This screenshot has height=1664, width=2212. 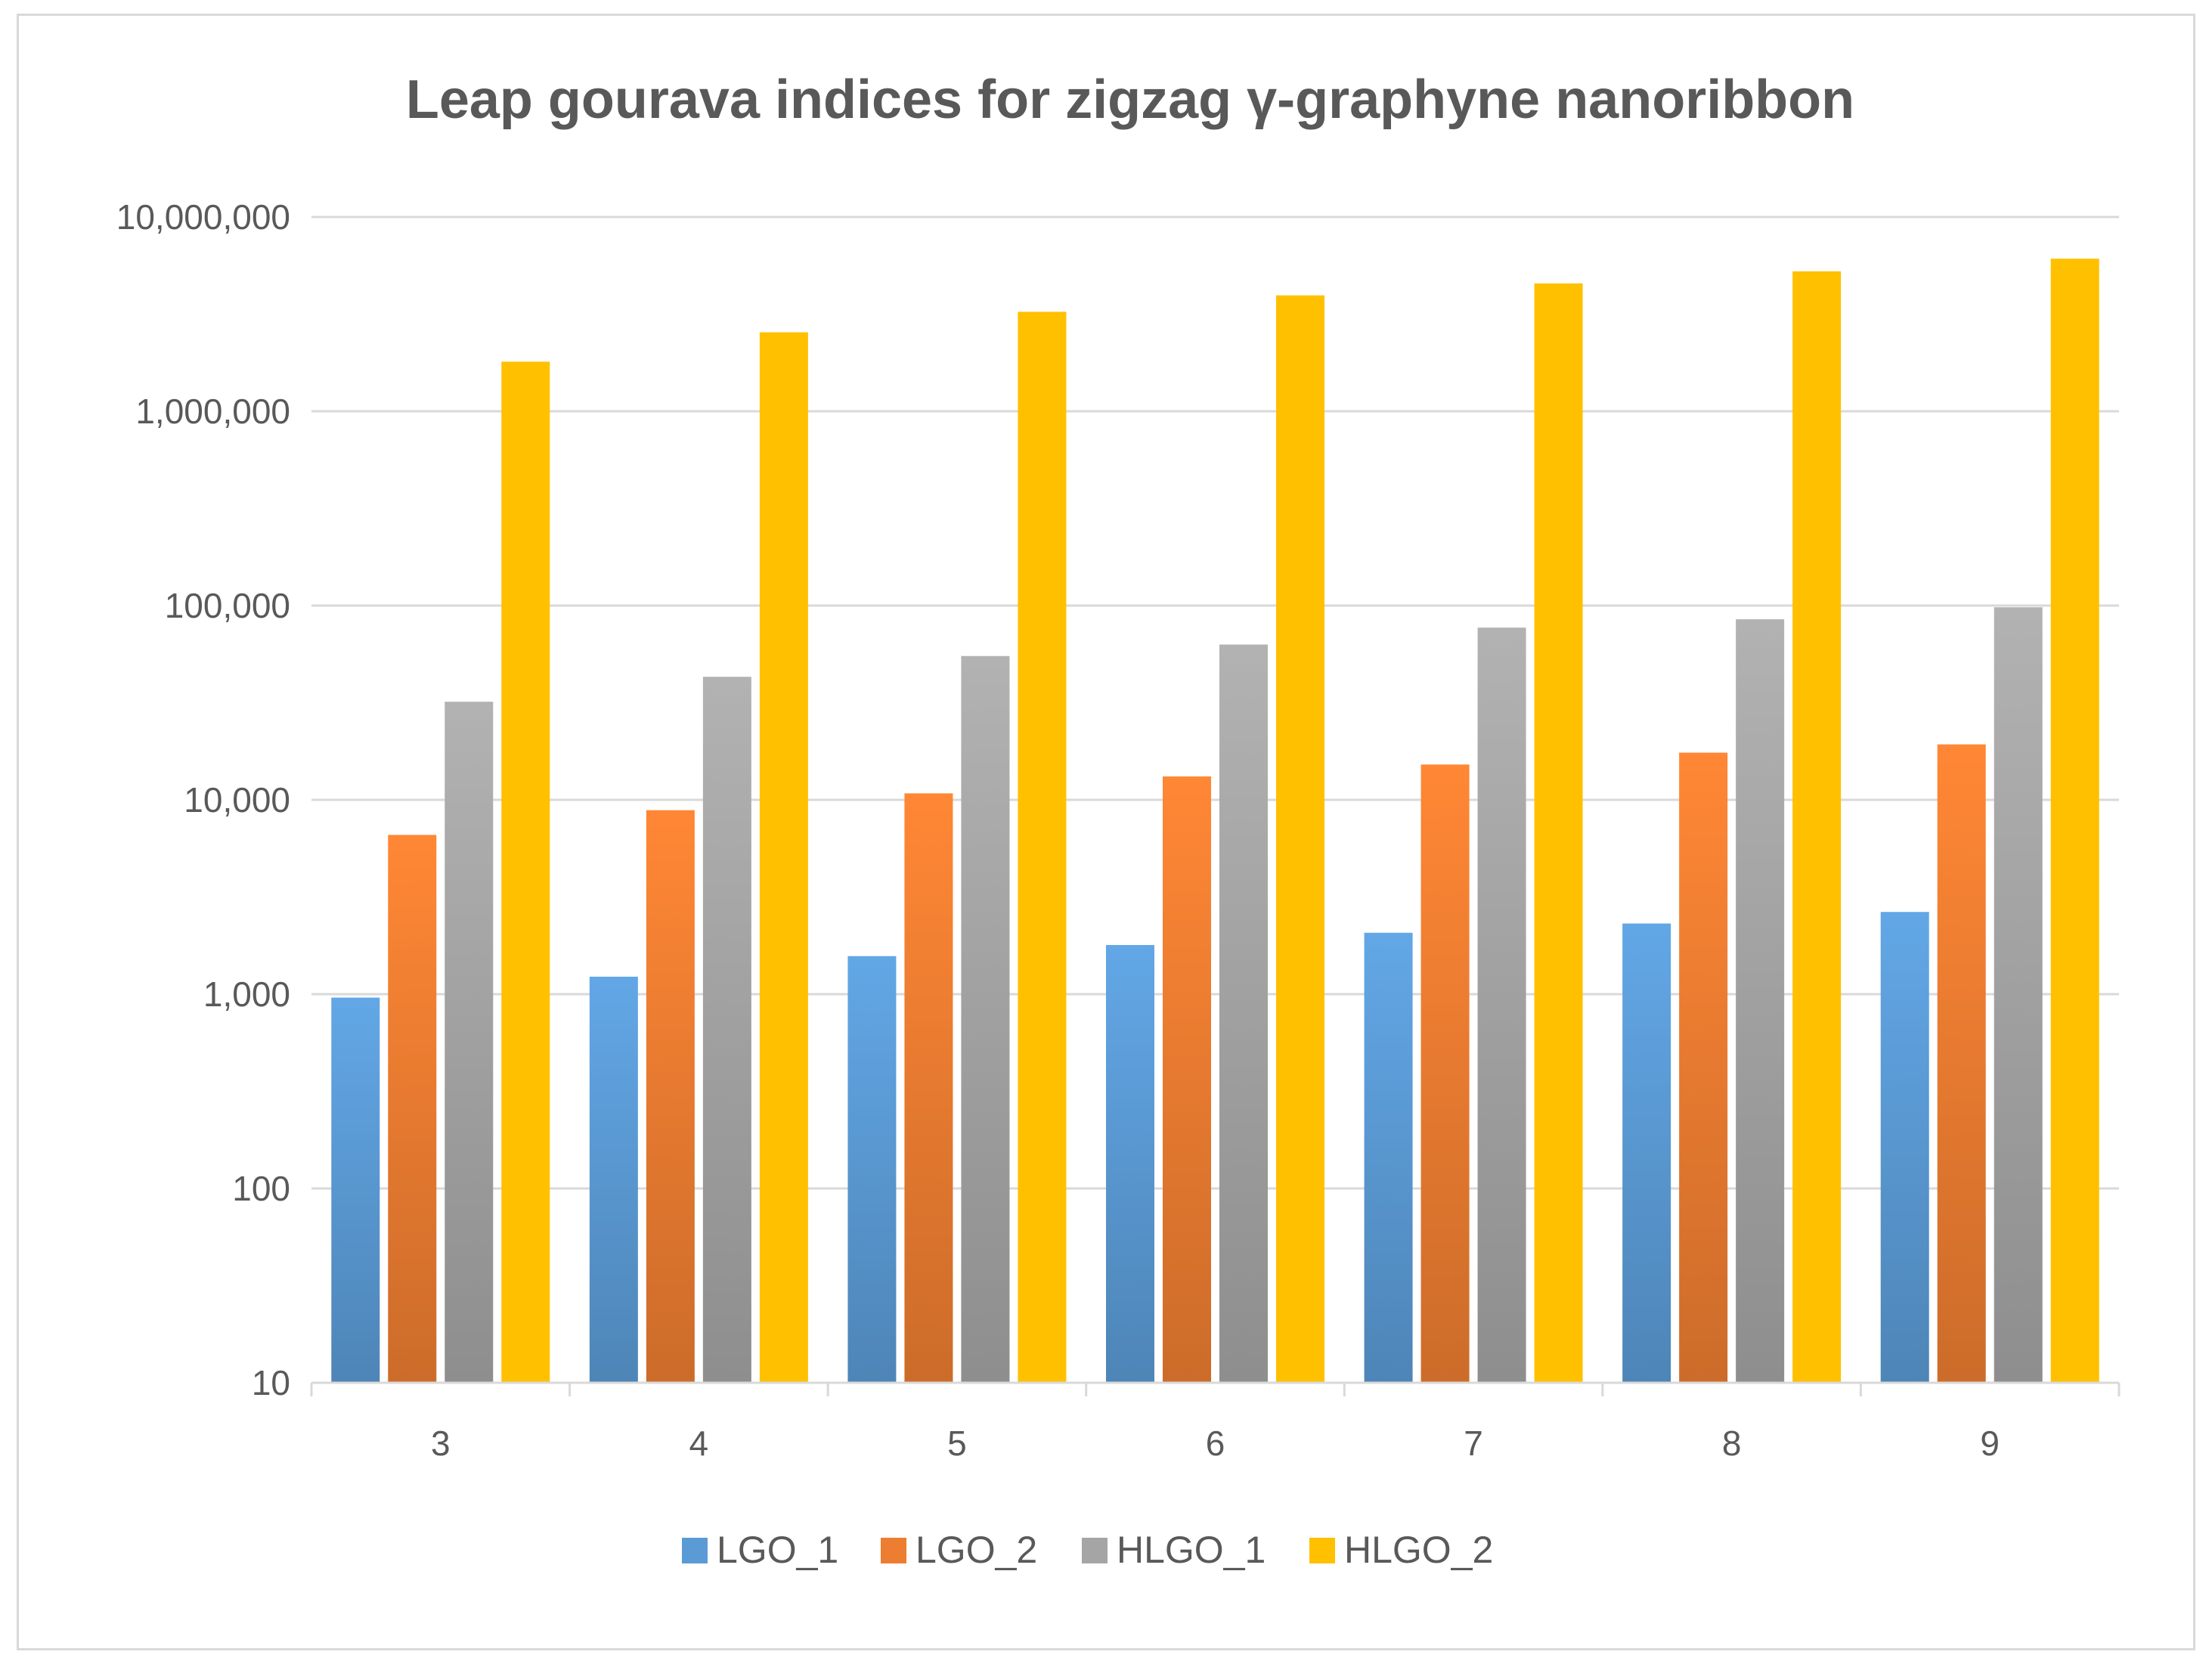 What do you see at coordinates (1191, 1550) in the screenshot?
I see `legend-label: HLGO_1` at bounding box center [1191, 1550].